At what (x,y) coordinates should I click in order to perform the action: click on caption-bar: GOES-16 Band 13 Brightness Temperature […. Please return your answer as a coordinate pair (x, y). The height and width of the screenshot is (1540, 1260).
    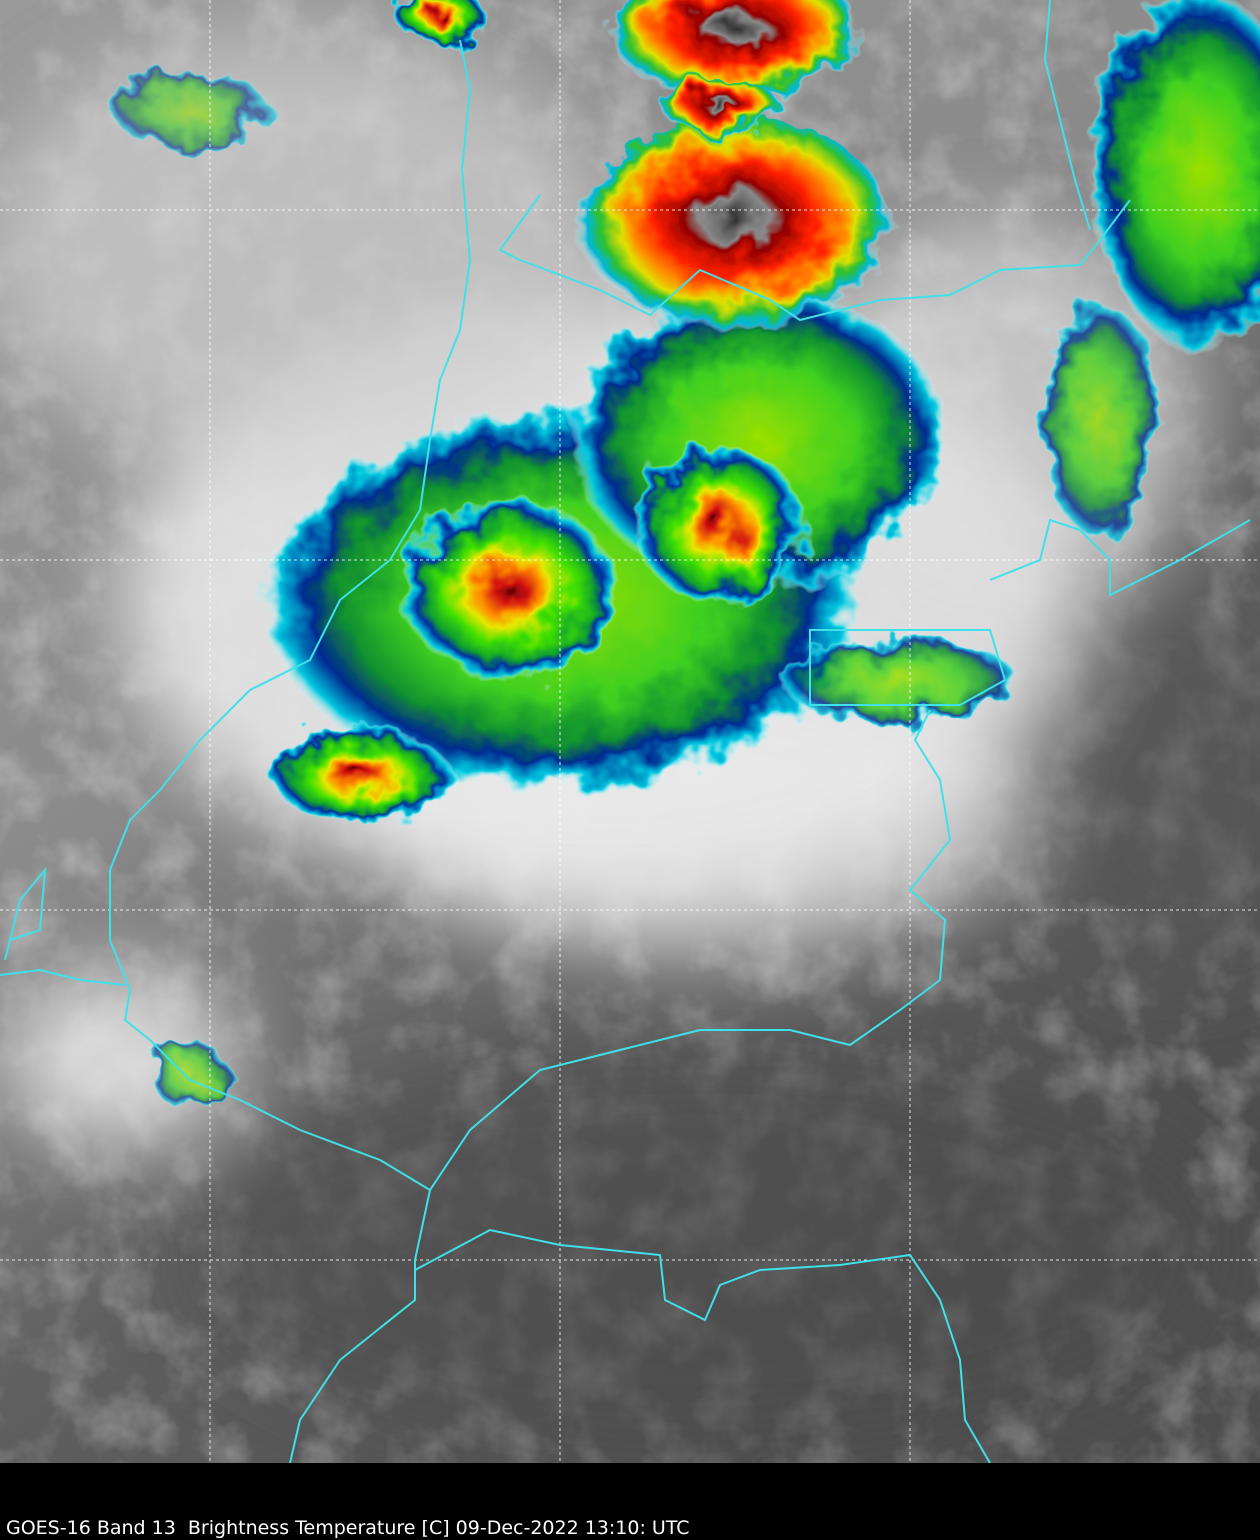
    Looking at the image, I should click on (630, 1501).